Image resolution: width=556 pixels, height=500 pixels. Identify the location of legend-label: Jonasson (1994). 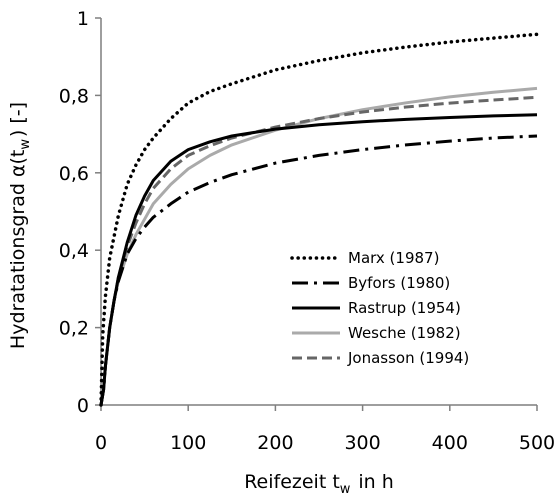
(408, 358).